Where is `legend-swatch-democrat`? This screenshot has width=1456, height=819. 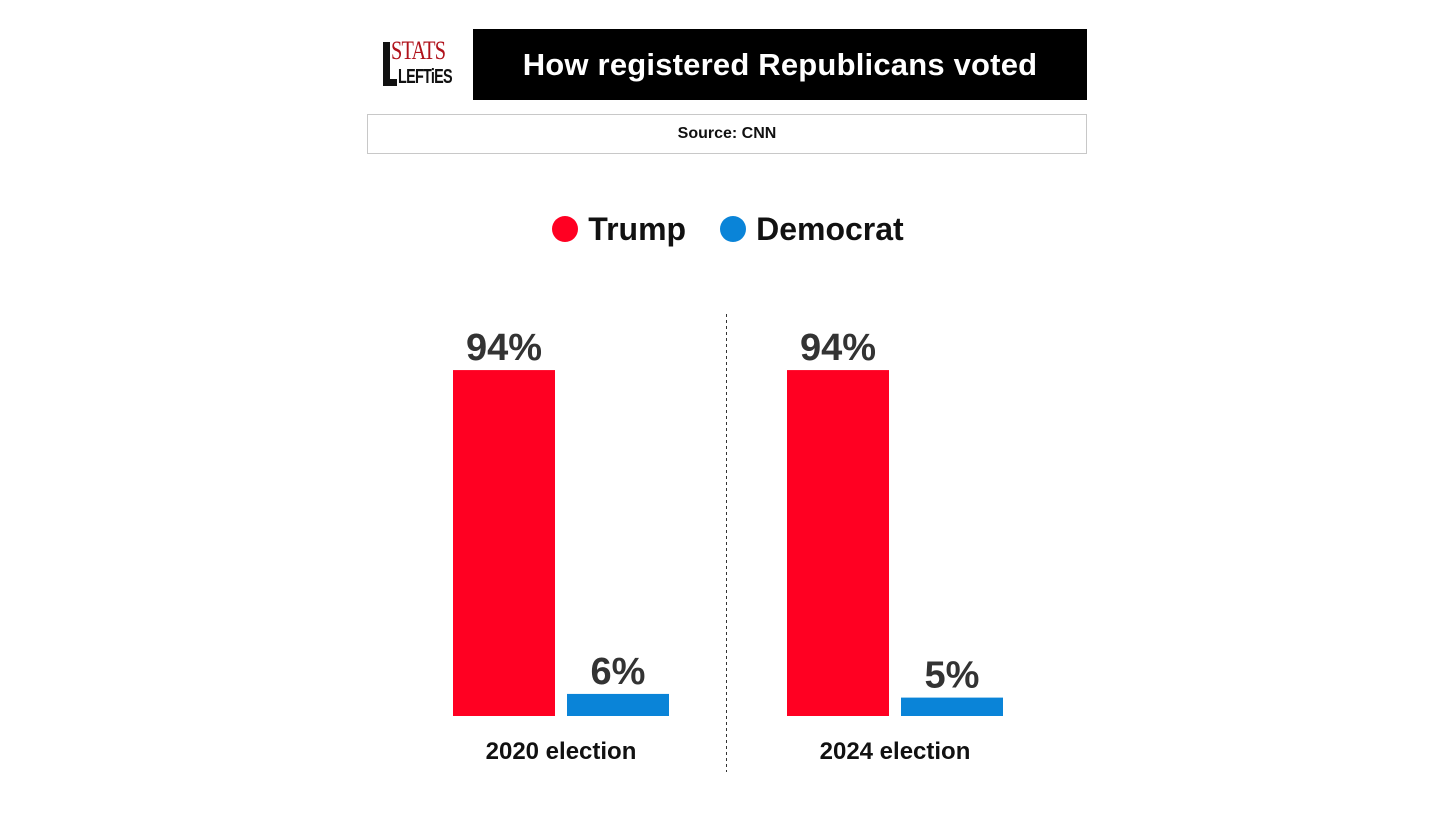
legend-swatch-democrat is located at coordinates (733, 229).